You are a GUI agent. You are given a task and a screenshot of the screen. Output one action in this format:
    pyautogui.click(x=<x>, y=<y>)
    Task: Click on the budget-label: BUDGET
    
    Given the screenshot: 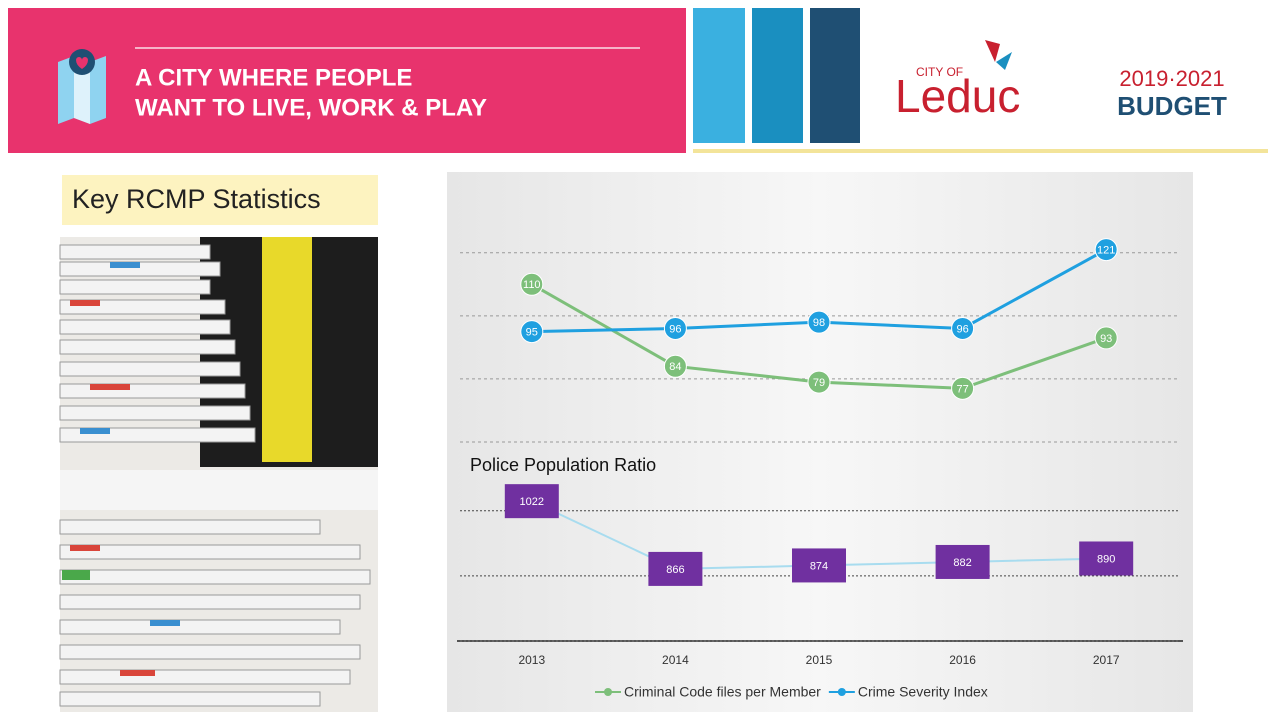 What is the action you would take?
    pyautogui.click(x=1172, y=106)
    